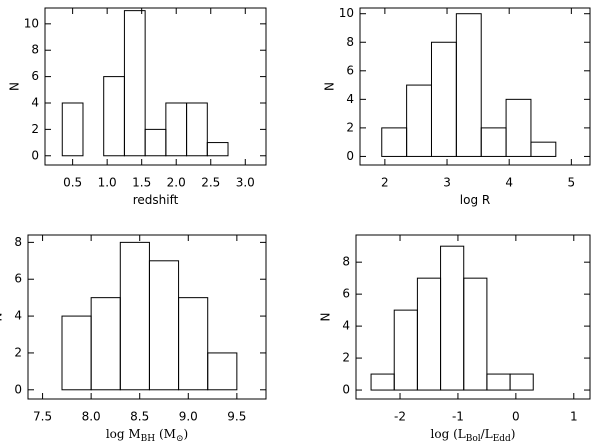 This screenshot has width=600, height=442. Describe the element at coordinates (516, 417) in the screenshot. I see `x-tick-label: 0` at that location.